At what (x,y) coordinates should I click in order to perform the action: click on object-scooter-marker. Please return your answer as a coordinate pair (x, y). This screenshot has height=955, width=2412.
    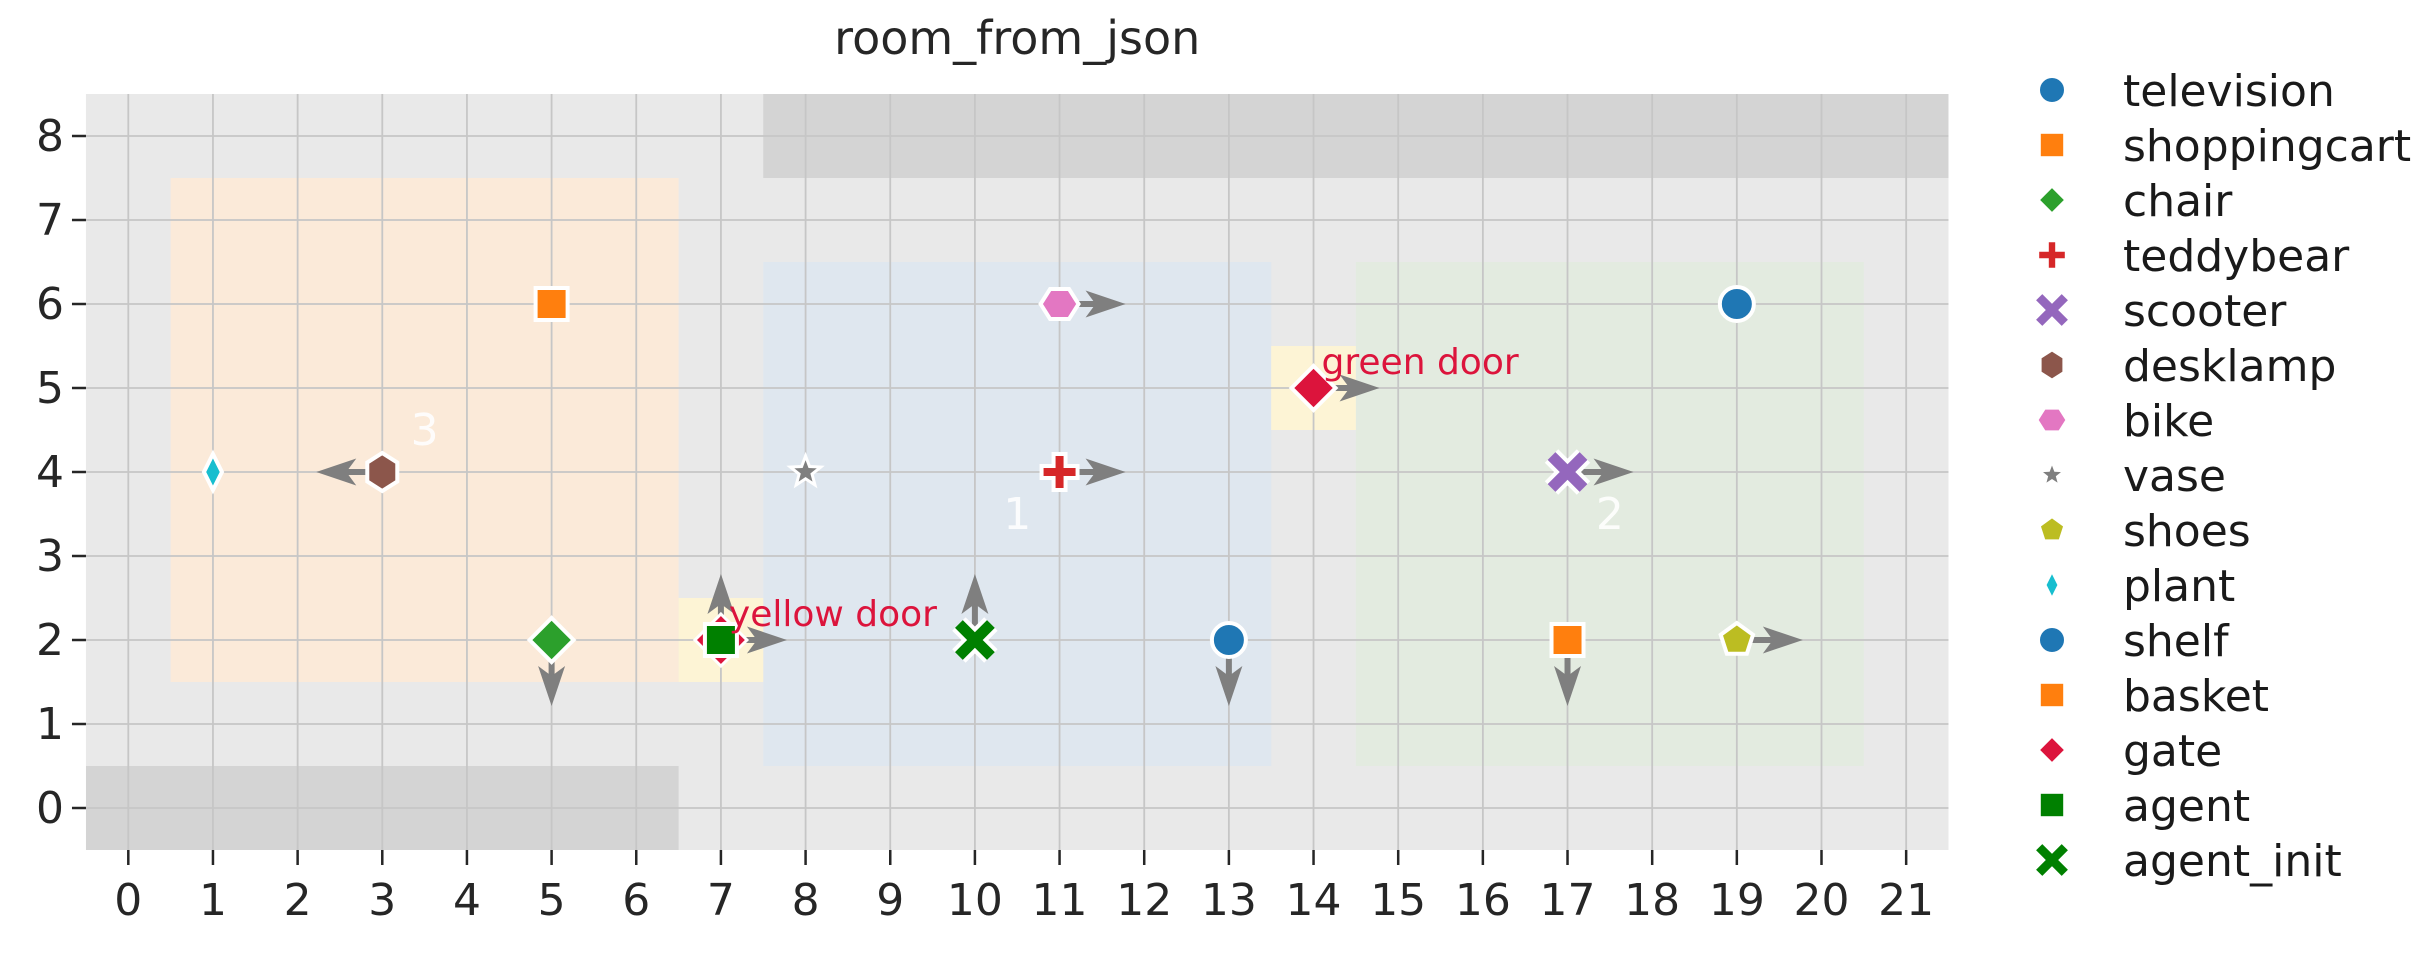
    Looking at the image, I should click on (1567, 472).